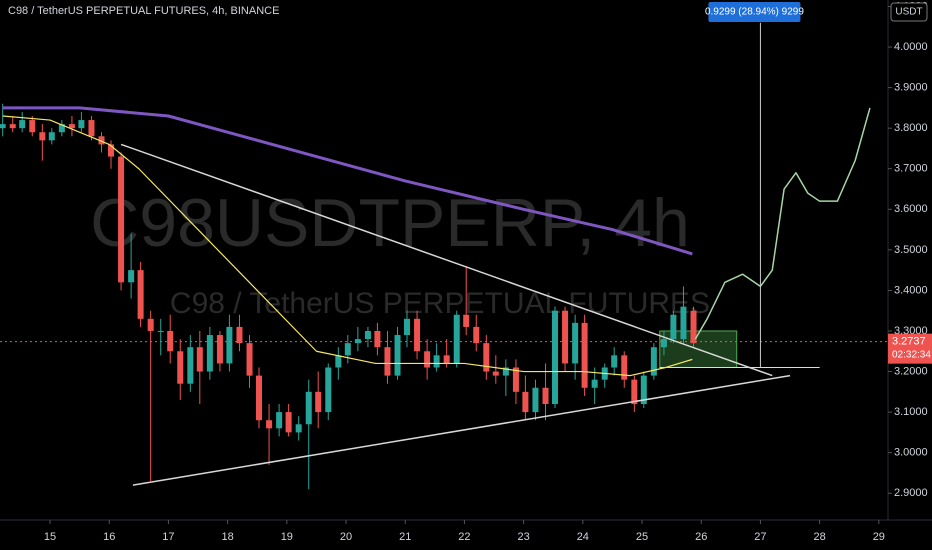  Describe the element at coordinates (911, 290) in the screenshot. I see `y-tick-label: 3.4000` at that location.